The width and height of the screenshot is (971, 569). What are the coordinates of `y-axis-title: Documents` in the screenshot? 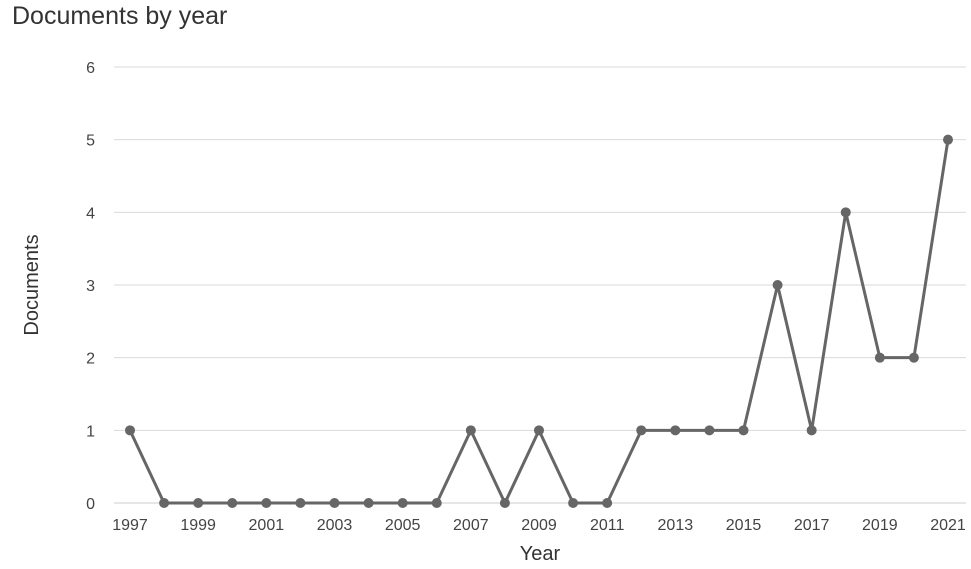 It's located at (32, 284).